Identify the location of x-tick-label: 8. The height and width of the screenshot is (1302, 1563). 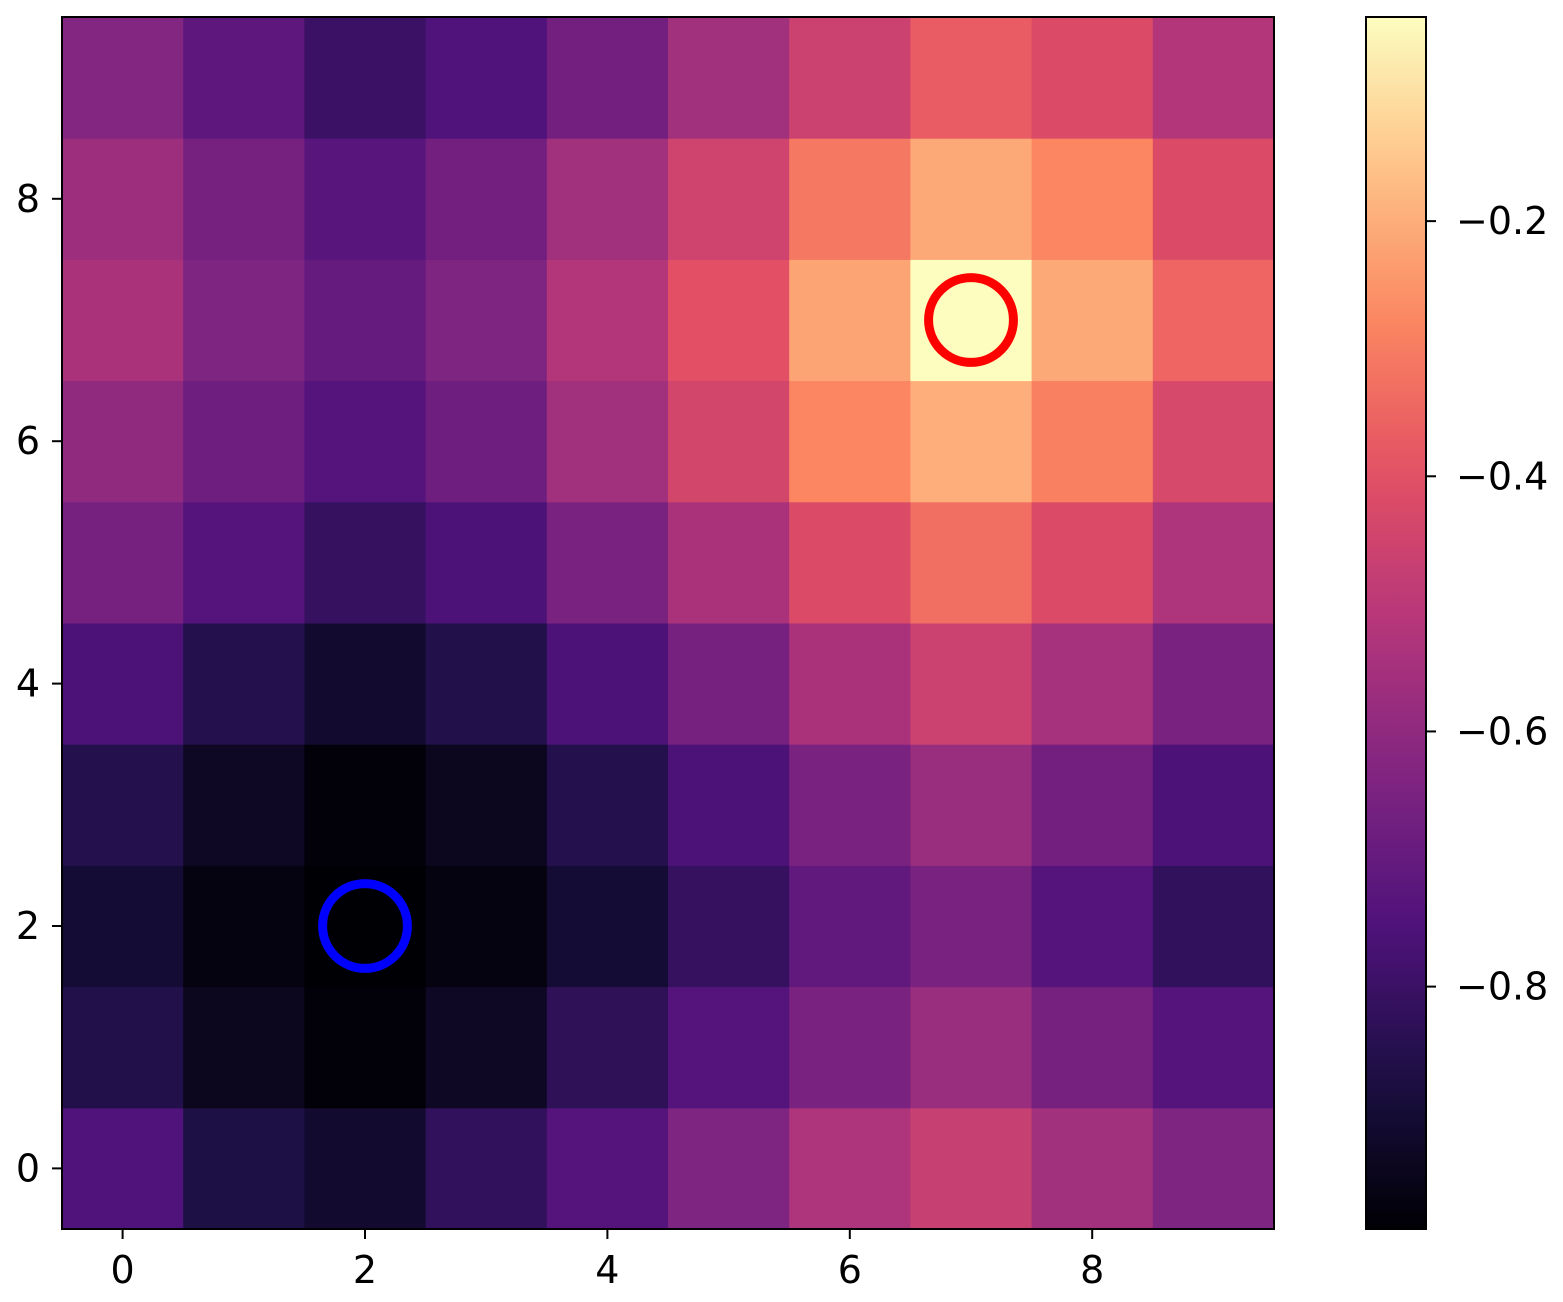
(1092, 1270).